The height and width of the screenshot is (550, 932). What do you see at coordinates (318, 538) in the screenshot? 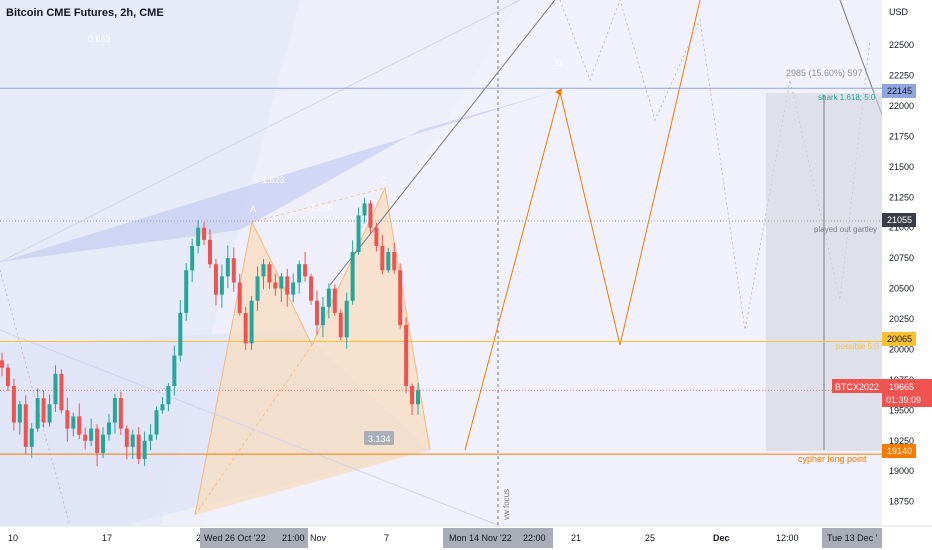
I see `time-tick-nov: Nov` at bounding box center [318, 538].